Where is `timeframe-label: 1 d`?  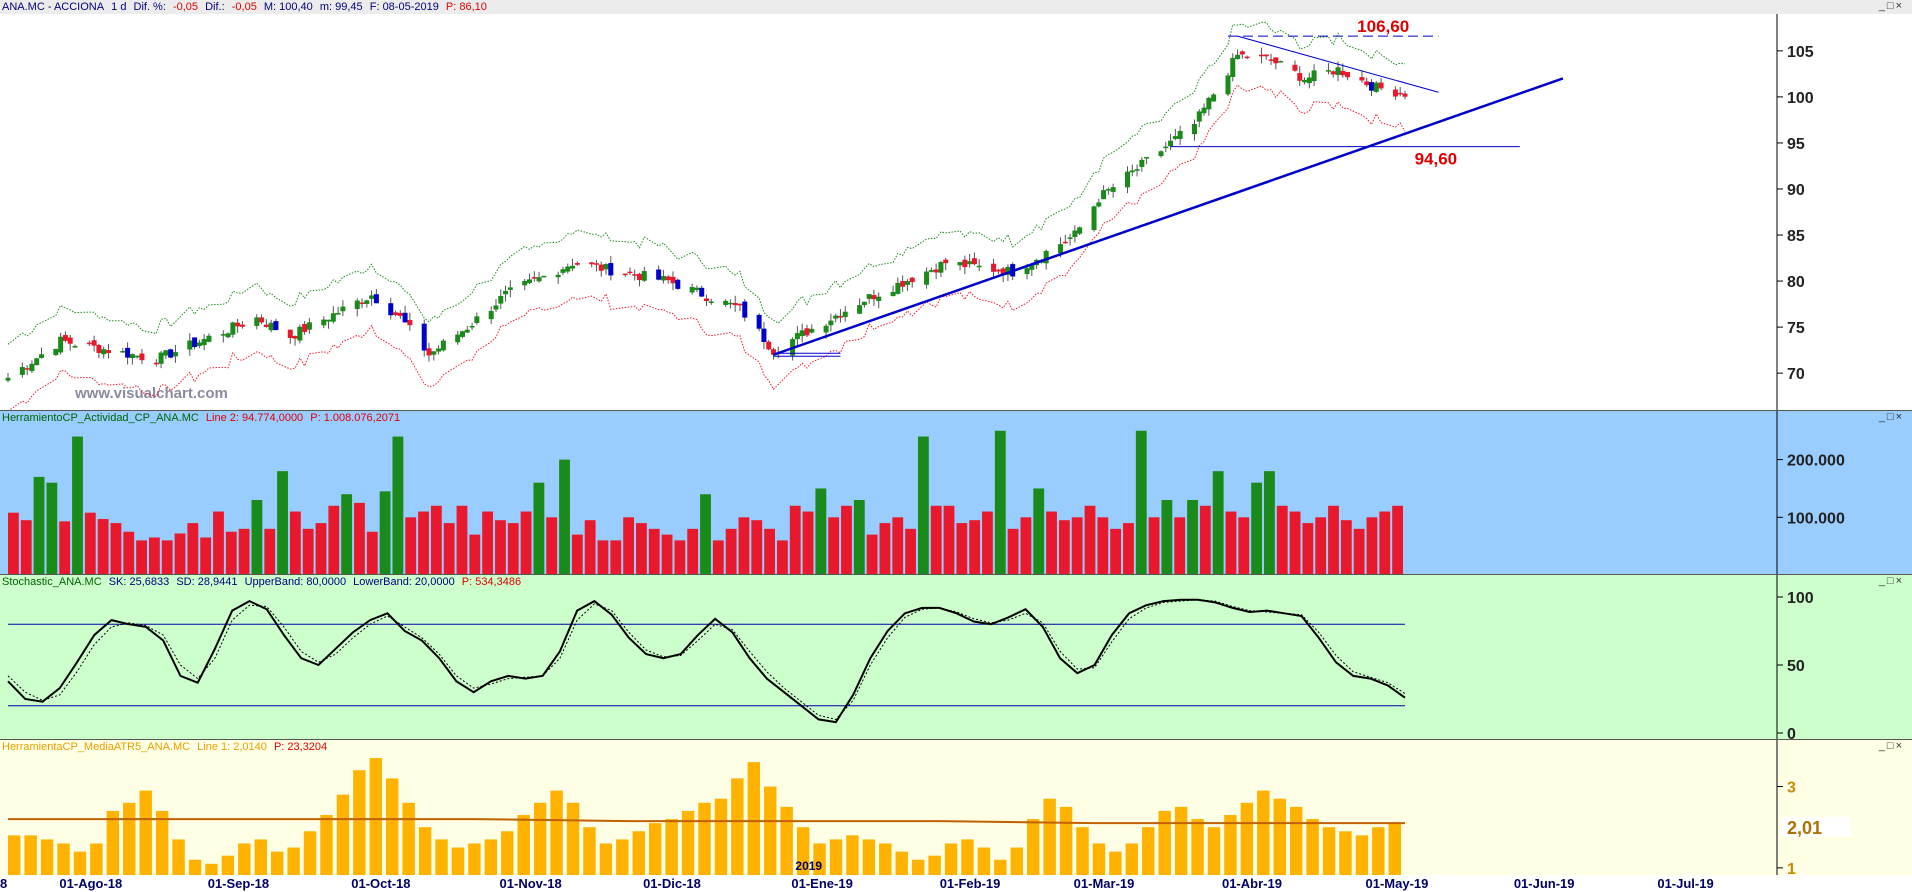 timeframe-label: 1 d is located at coordinates (119, 7).